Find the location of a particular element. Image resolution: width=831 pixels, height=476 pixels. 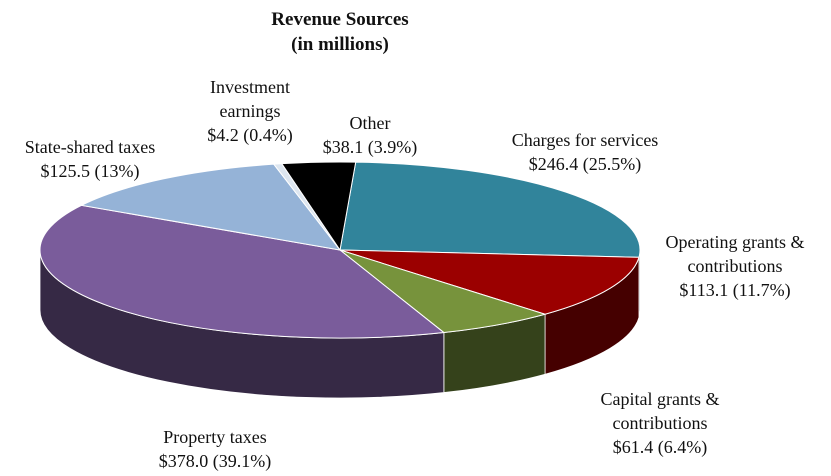

slice-label: Property taxes $378.0 (39.1%) is located at coordinates (215, 449).